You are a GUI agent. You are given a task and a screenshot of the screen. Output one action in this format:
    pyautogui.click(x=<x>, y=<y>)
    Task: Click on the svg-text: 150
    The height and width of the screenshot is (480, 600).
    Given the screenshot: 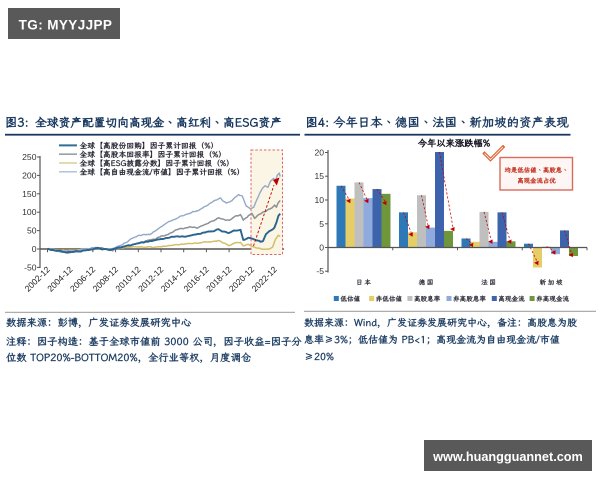 What is the action you would take?
    pyautogui.click(x=29, y=194)
    